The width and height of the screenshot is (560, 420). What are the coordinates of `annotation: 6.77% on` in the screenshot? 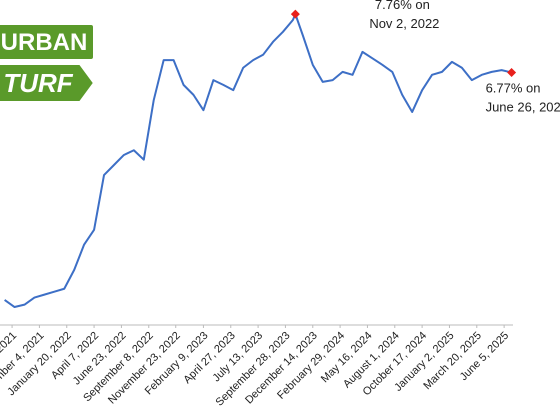 It's located at (513, 87).